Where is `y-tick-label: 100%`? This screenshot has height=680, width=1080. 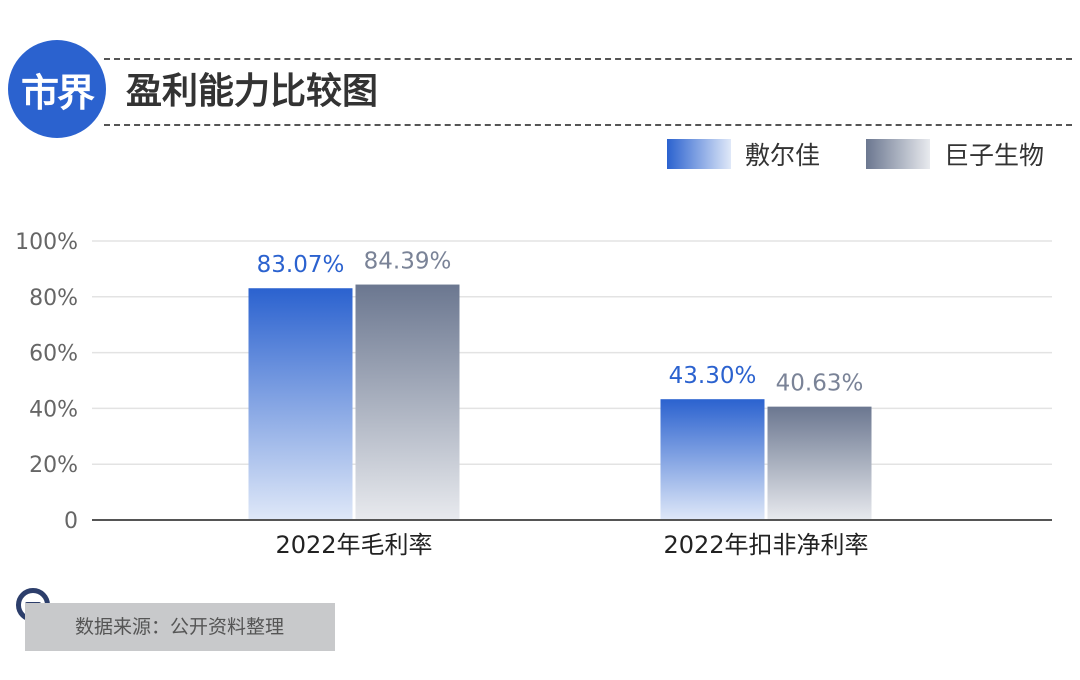 y-tick-label: 100% is located at coordinates (46, 242).